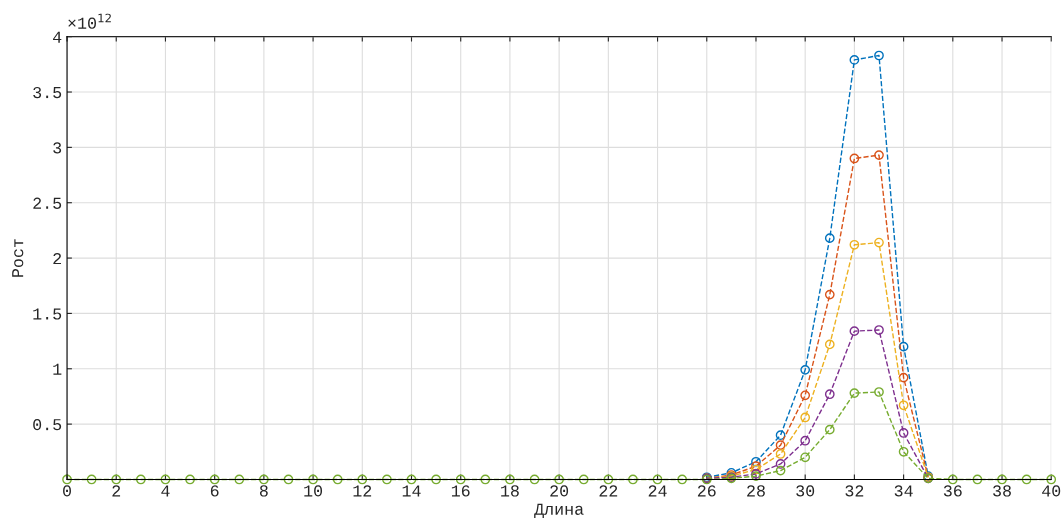 This screenshot has width=1064, height=524. I want to click on y-tick-label: 1.5, so click(47, 314).